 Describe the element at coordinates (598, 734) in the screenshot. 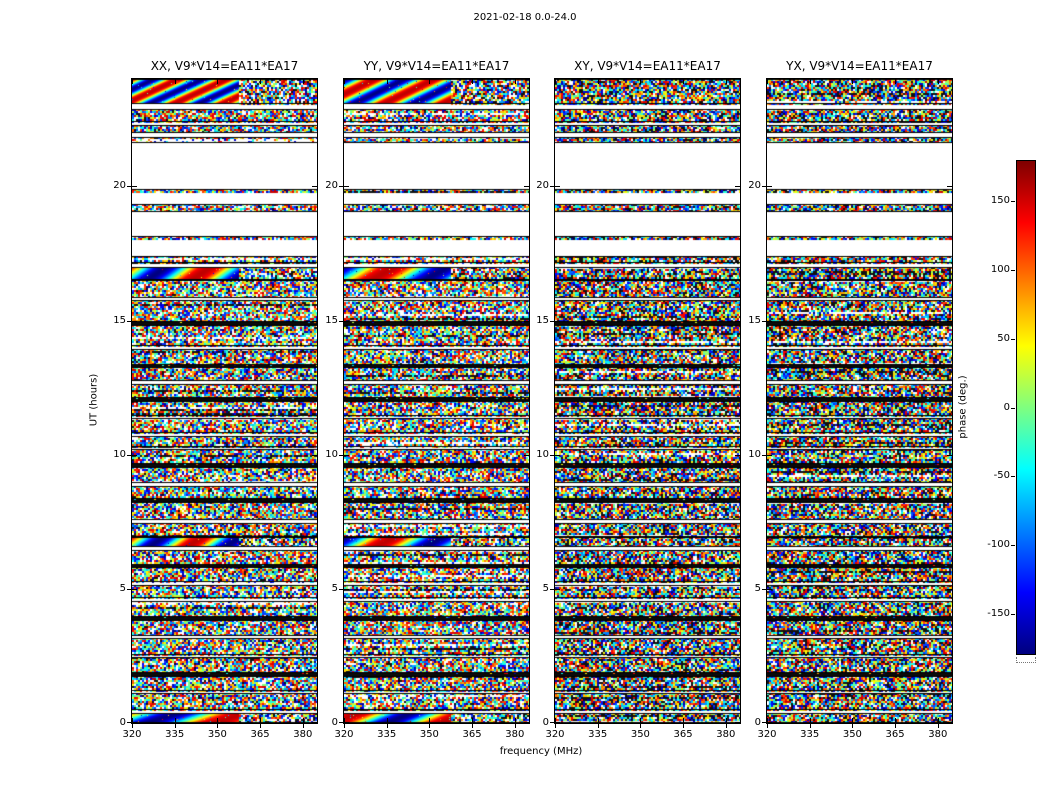

I see `x-tick-label: 335` at that location.